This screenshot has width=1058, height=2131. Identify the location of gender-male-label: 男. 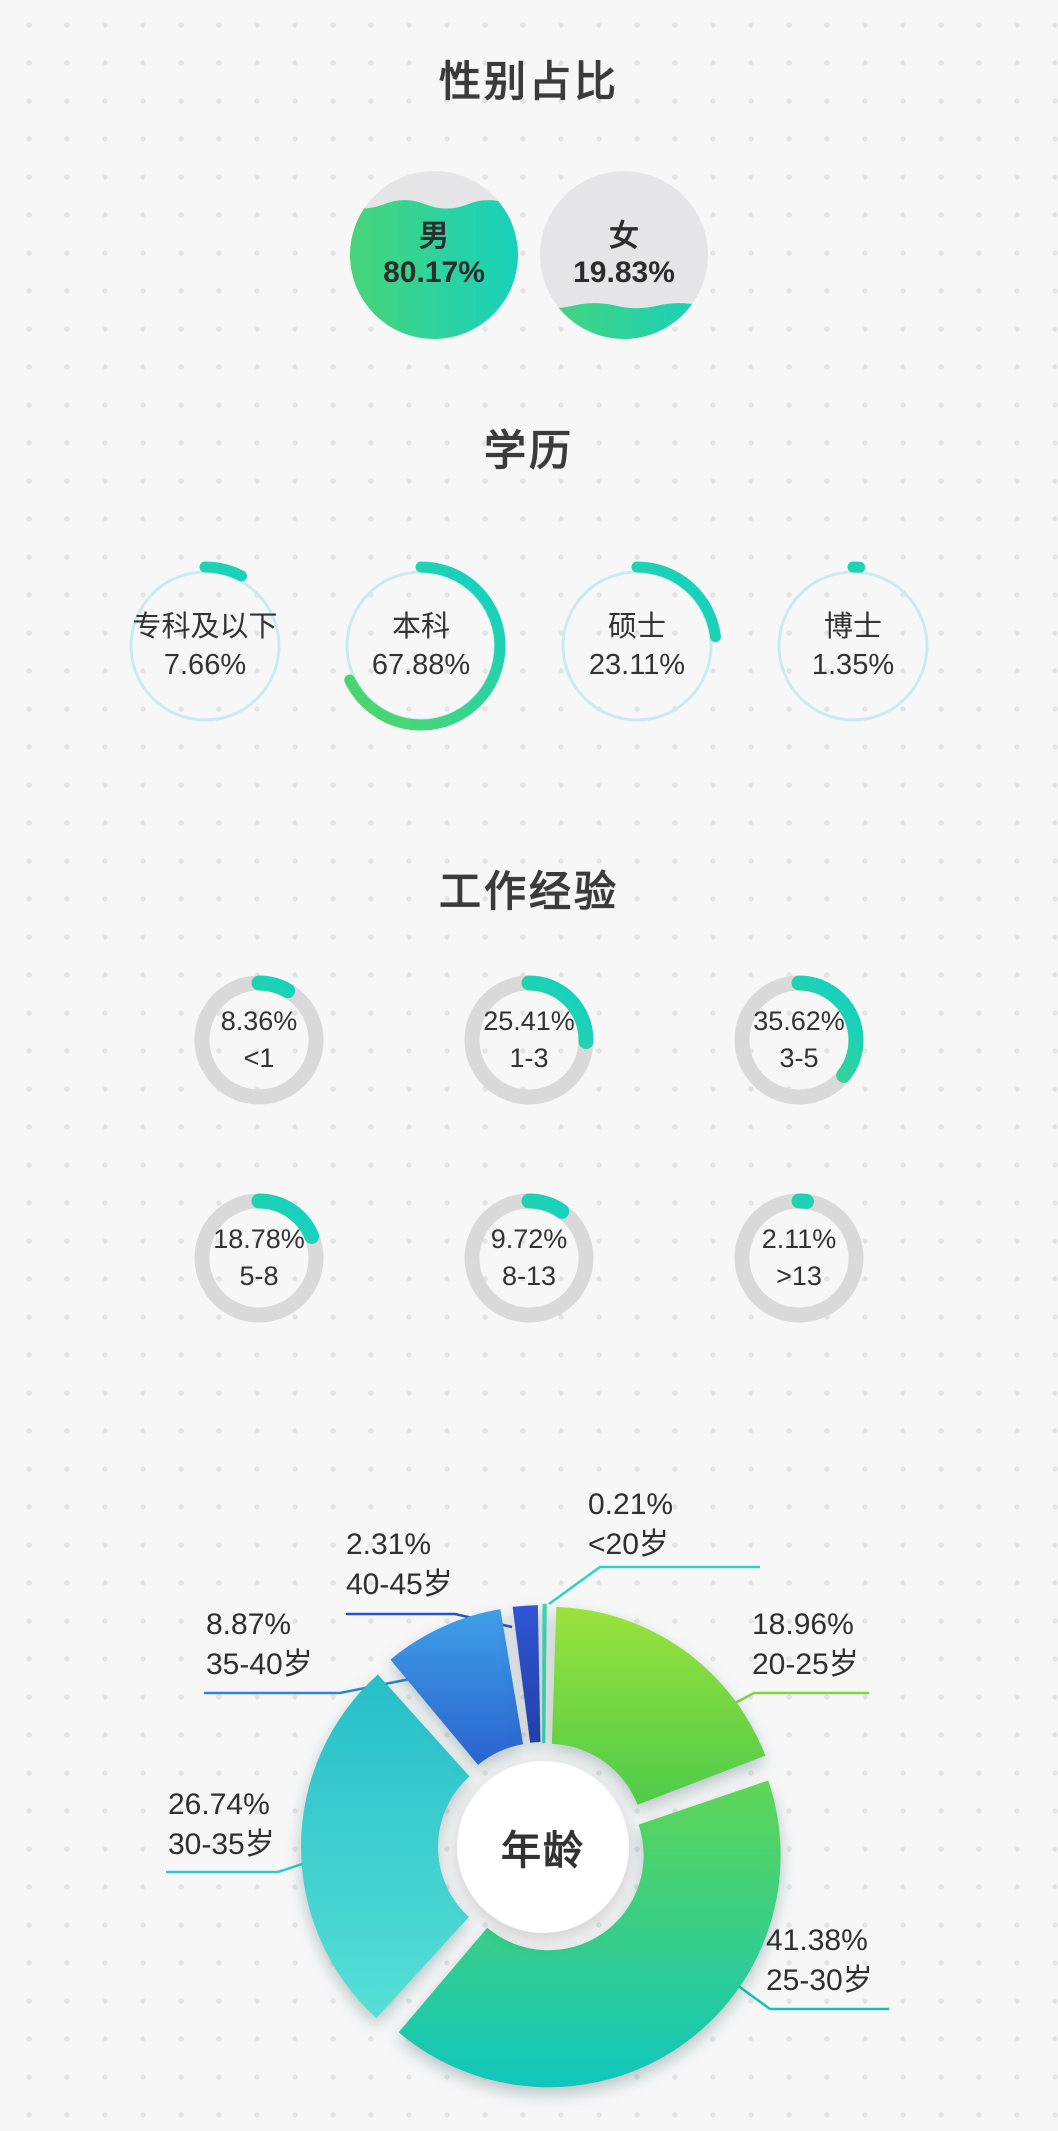
(434, 236).